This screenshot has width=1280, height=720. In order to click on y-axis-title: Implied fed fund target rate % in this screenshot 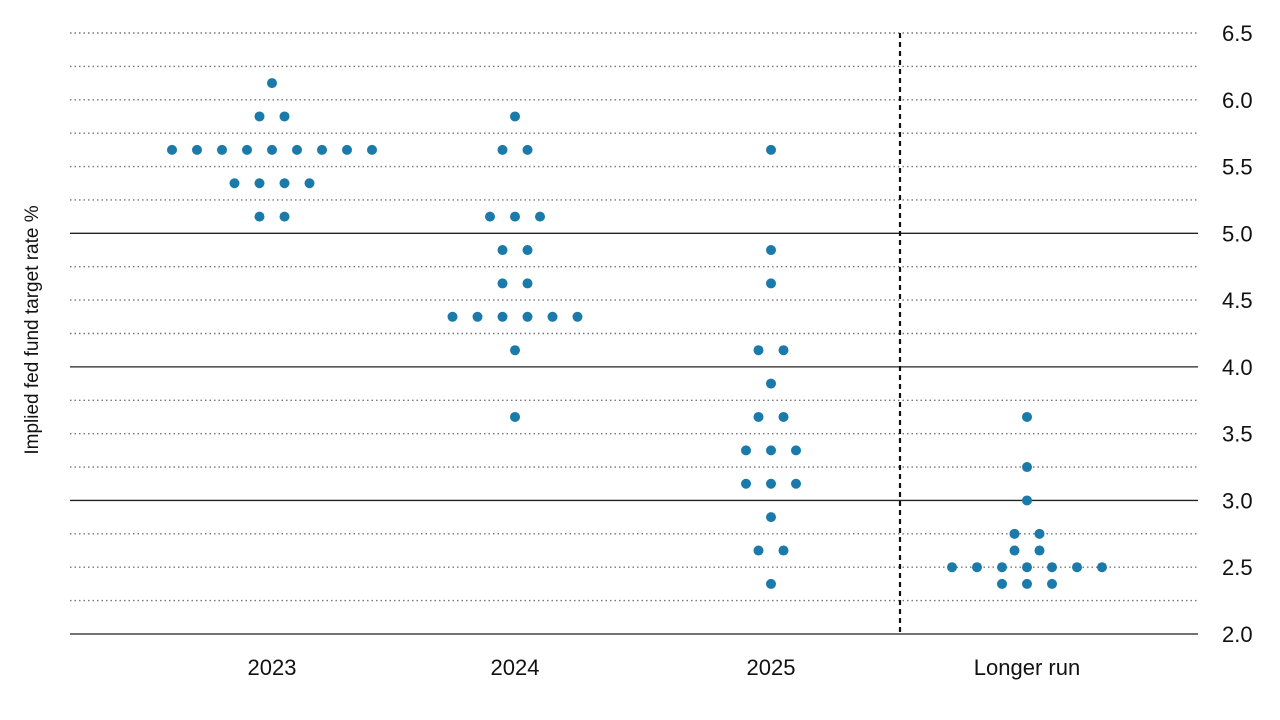, I will do `click(32, 329)`.